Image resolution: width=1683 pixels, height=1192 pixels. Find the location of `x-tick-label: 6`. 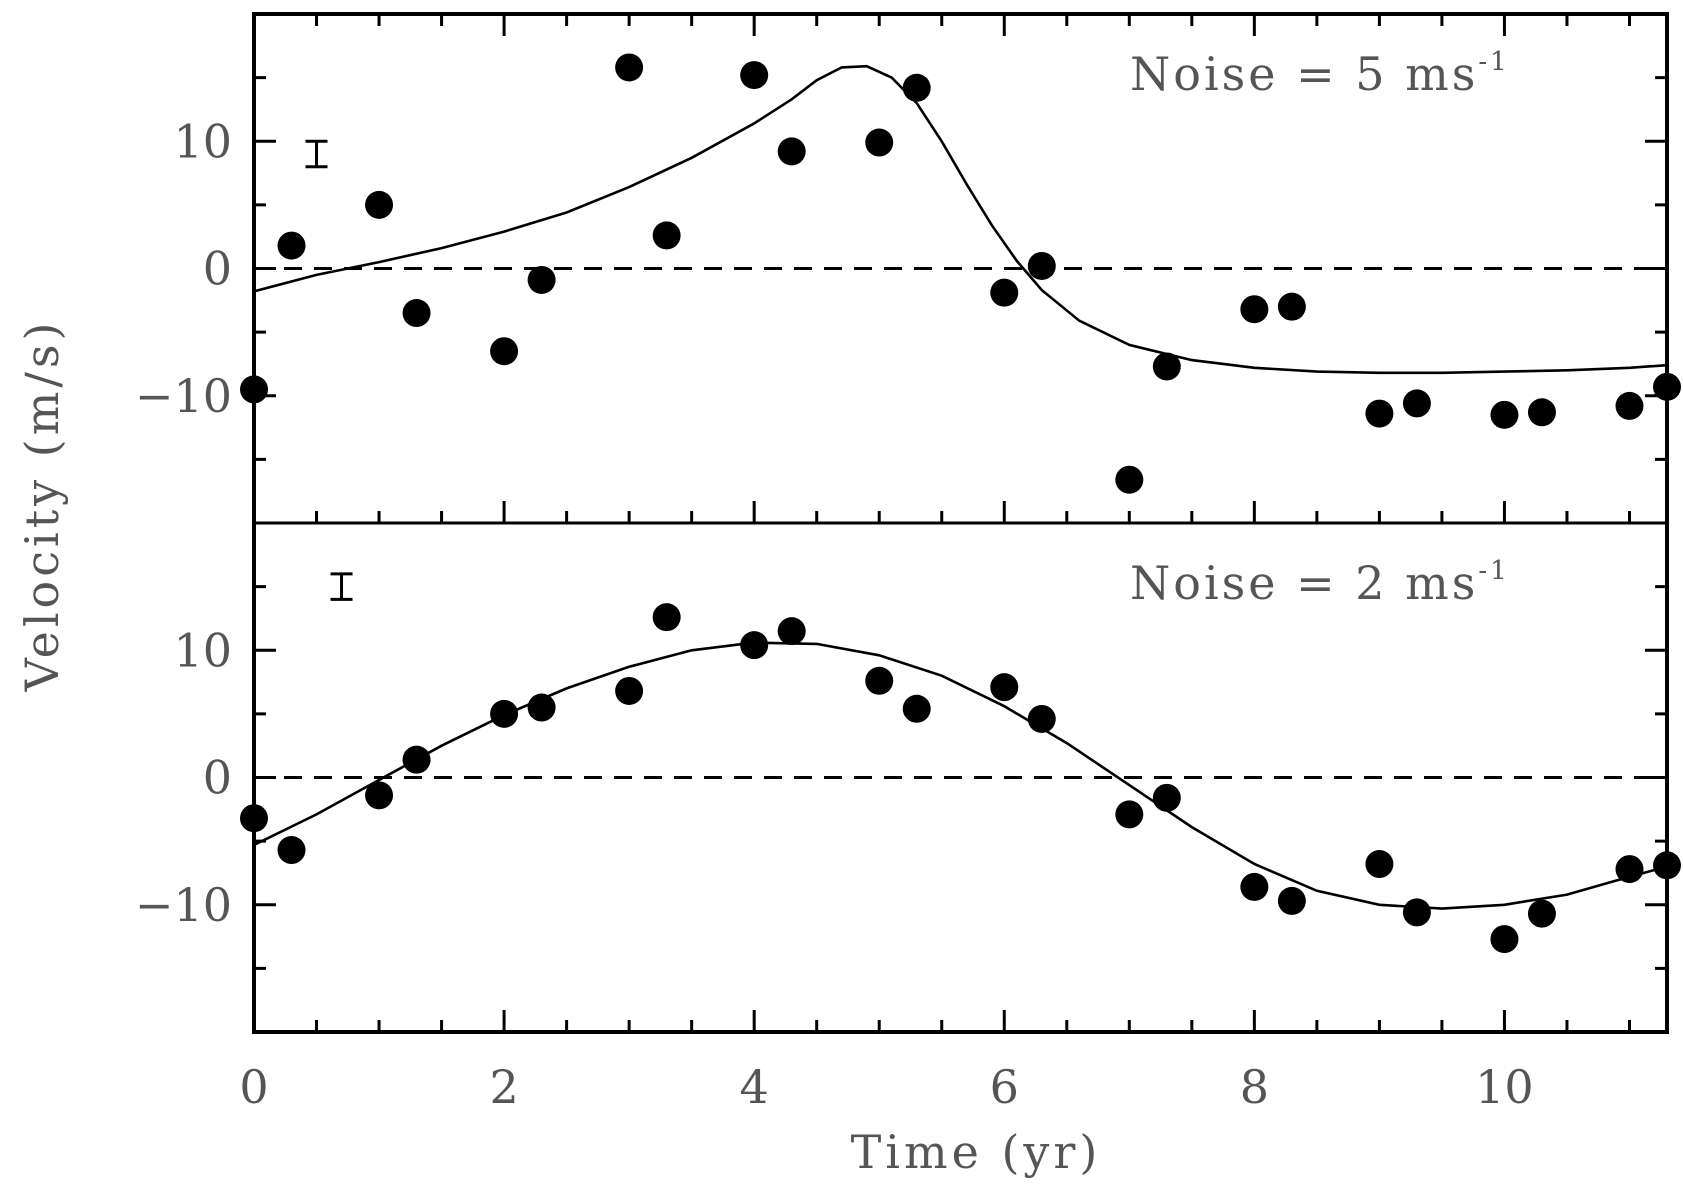

x-tick-label: 6 is located at coordinates (1004, 1087).